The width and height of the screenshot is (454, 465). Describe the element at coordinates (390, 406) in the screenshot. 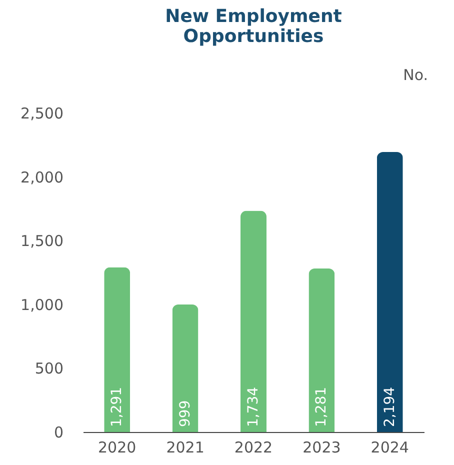

I see `data-label: 2,194` at that location.